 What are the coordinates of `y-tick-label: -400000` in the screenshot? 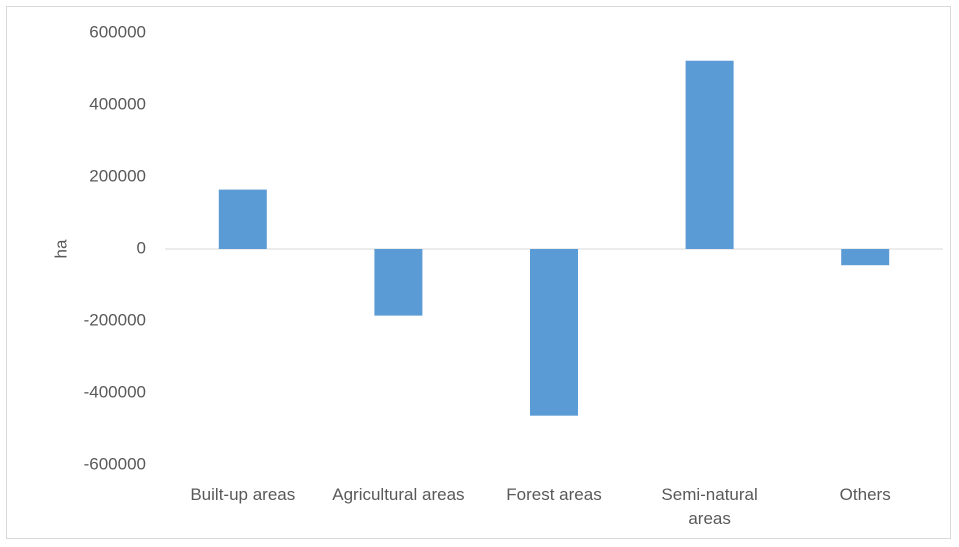 It's located at (115, 391).